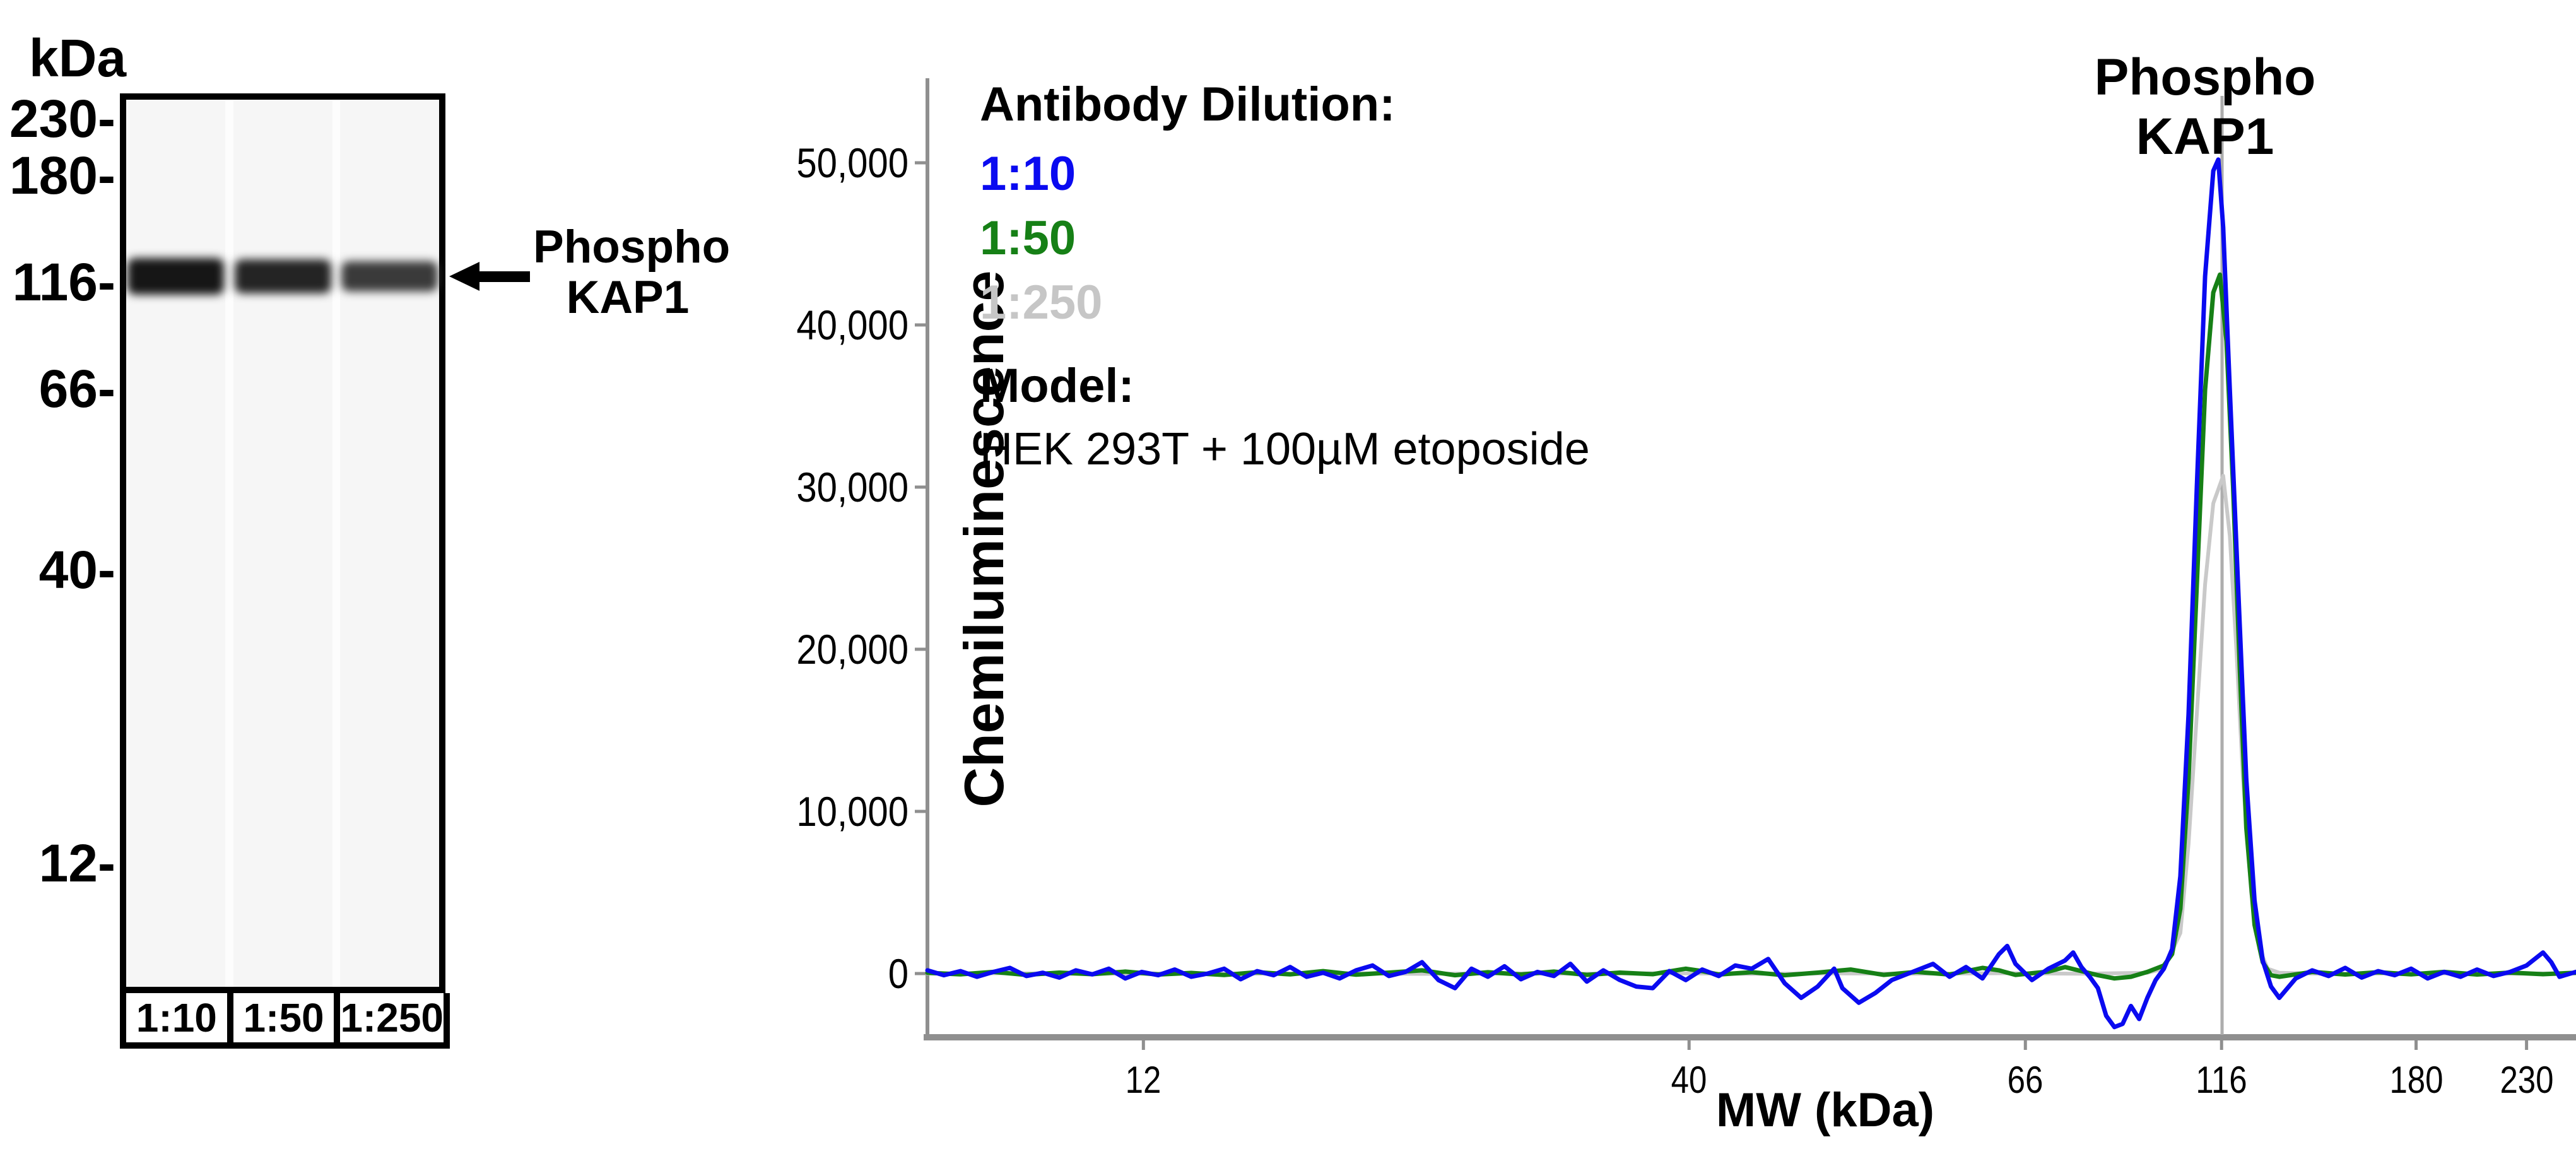 The image size is (2576, 1166). What do you see at coordinates (392, 1017) in the screenshot?
I see `lane-label-1:250: 1:250` at bounding box center [392, 1017].